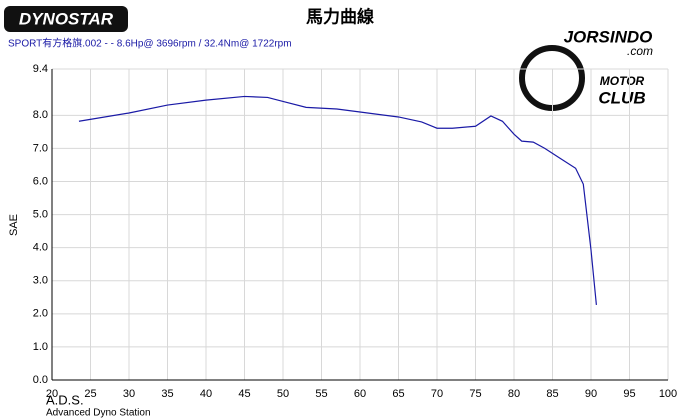  I want to click on x-tick-label: 40, so click(206, 394).